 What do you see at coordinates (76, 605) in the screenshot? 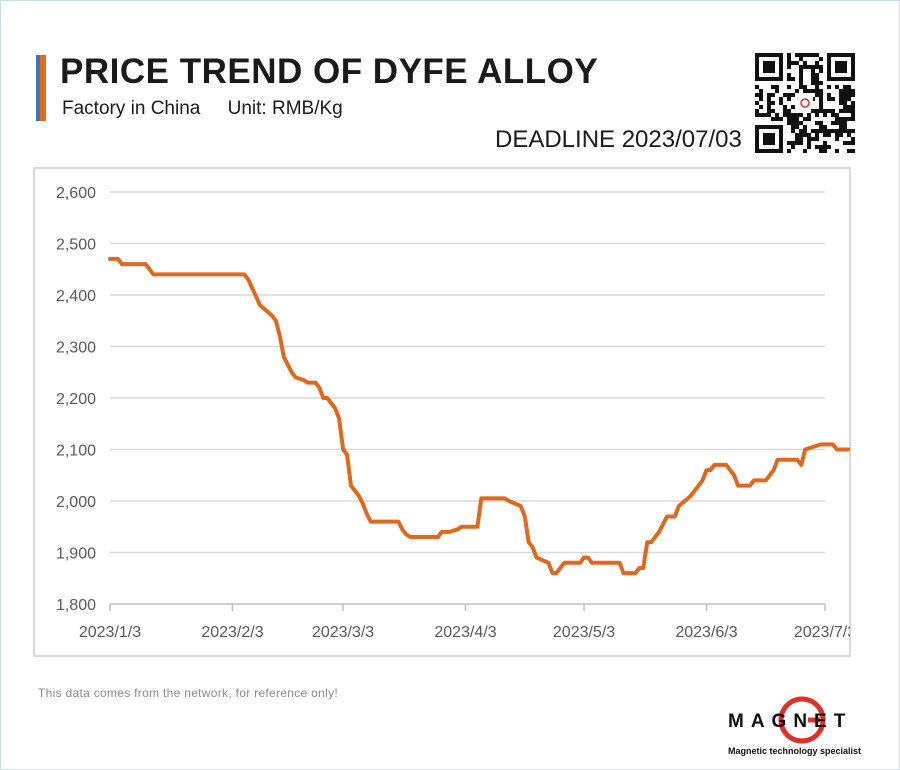
I see `y-tick-label: 1,800` at bounding box center [76, 605].